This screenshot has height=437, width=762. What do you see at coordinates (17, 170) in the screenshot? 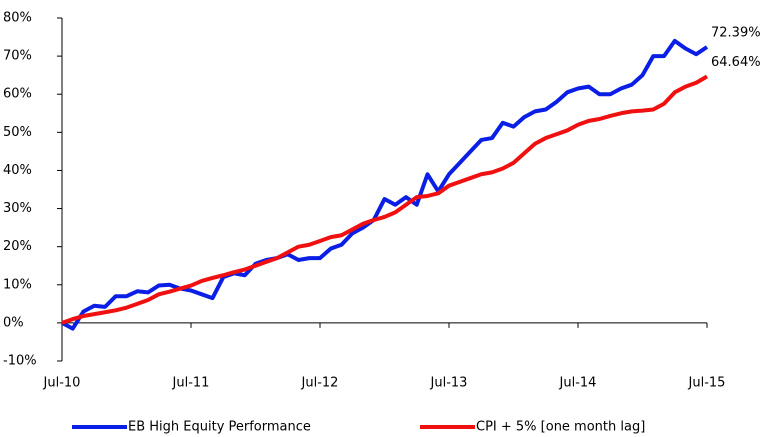
I see `y-tick-label: 40%` at bounding box center [17, 170].